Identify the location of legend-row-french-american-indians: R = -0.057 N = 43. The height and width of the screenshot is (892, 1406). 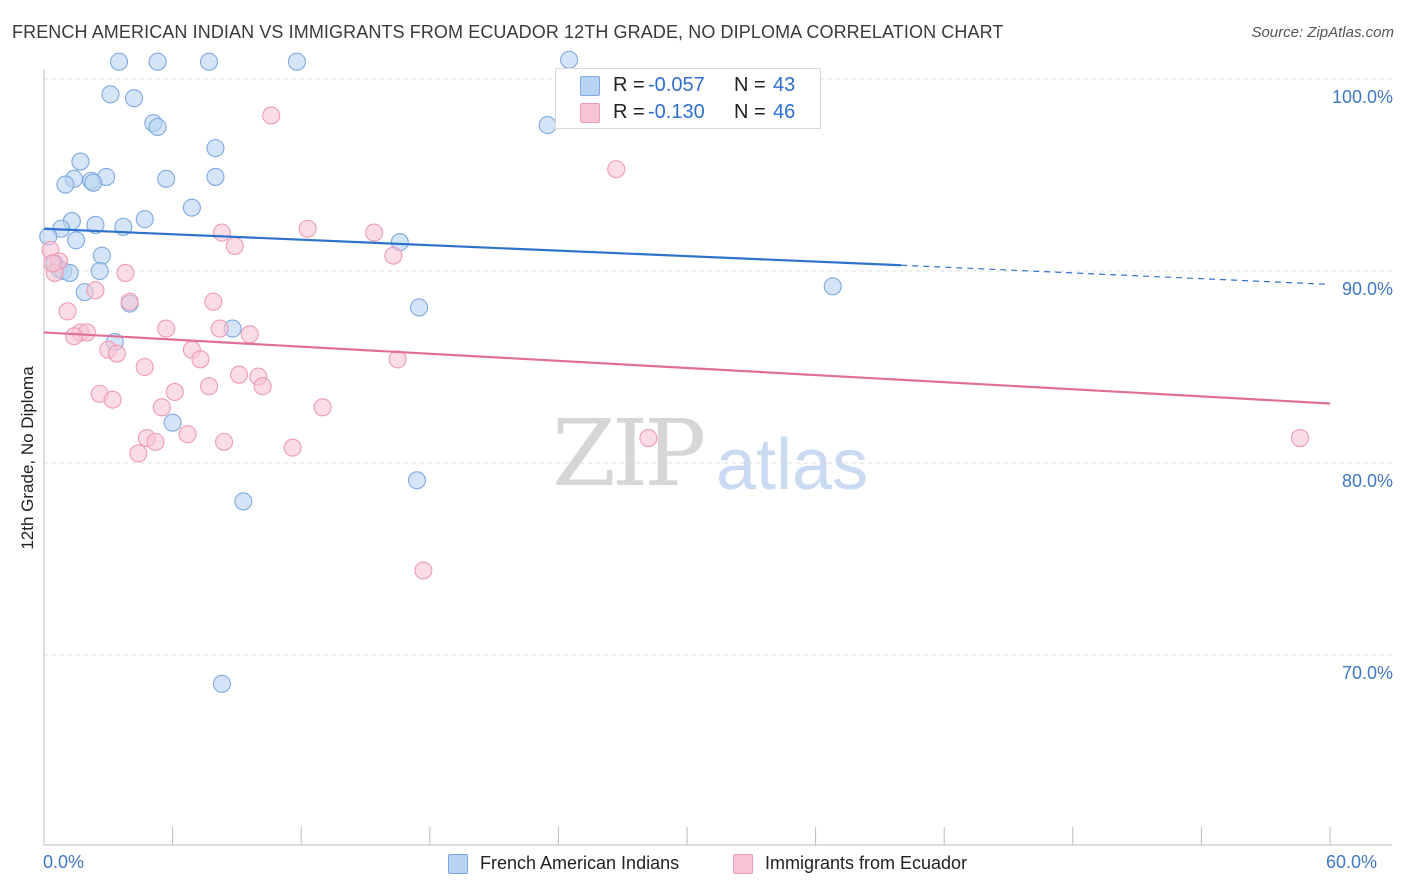
(688, 86).